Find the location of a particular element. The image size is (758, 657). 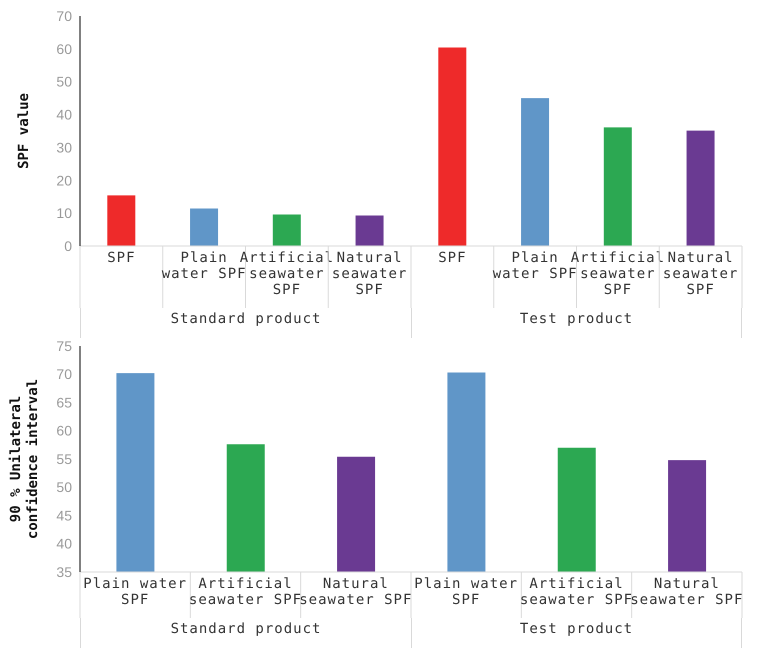

y-tick-label: 30 is located at coordinates (64, 147).